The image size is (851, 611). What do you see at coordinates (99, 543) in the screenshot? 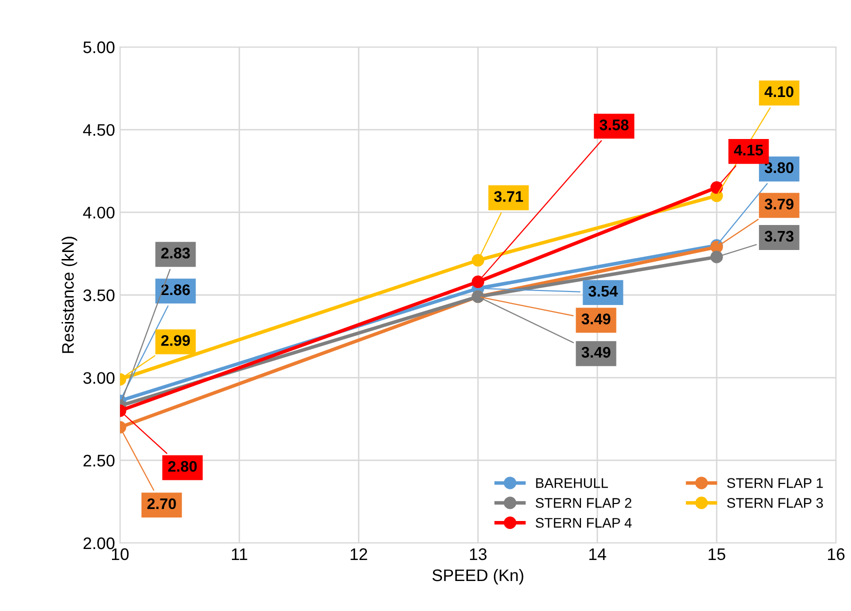
I see `y-tick-label: 2.00` at bounding box center [99, 543].